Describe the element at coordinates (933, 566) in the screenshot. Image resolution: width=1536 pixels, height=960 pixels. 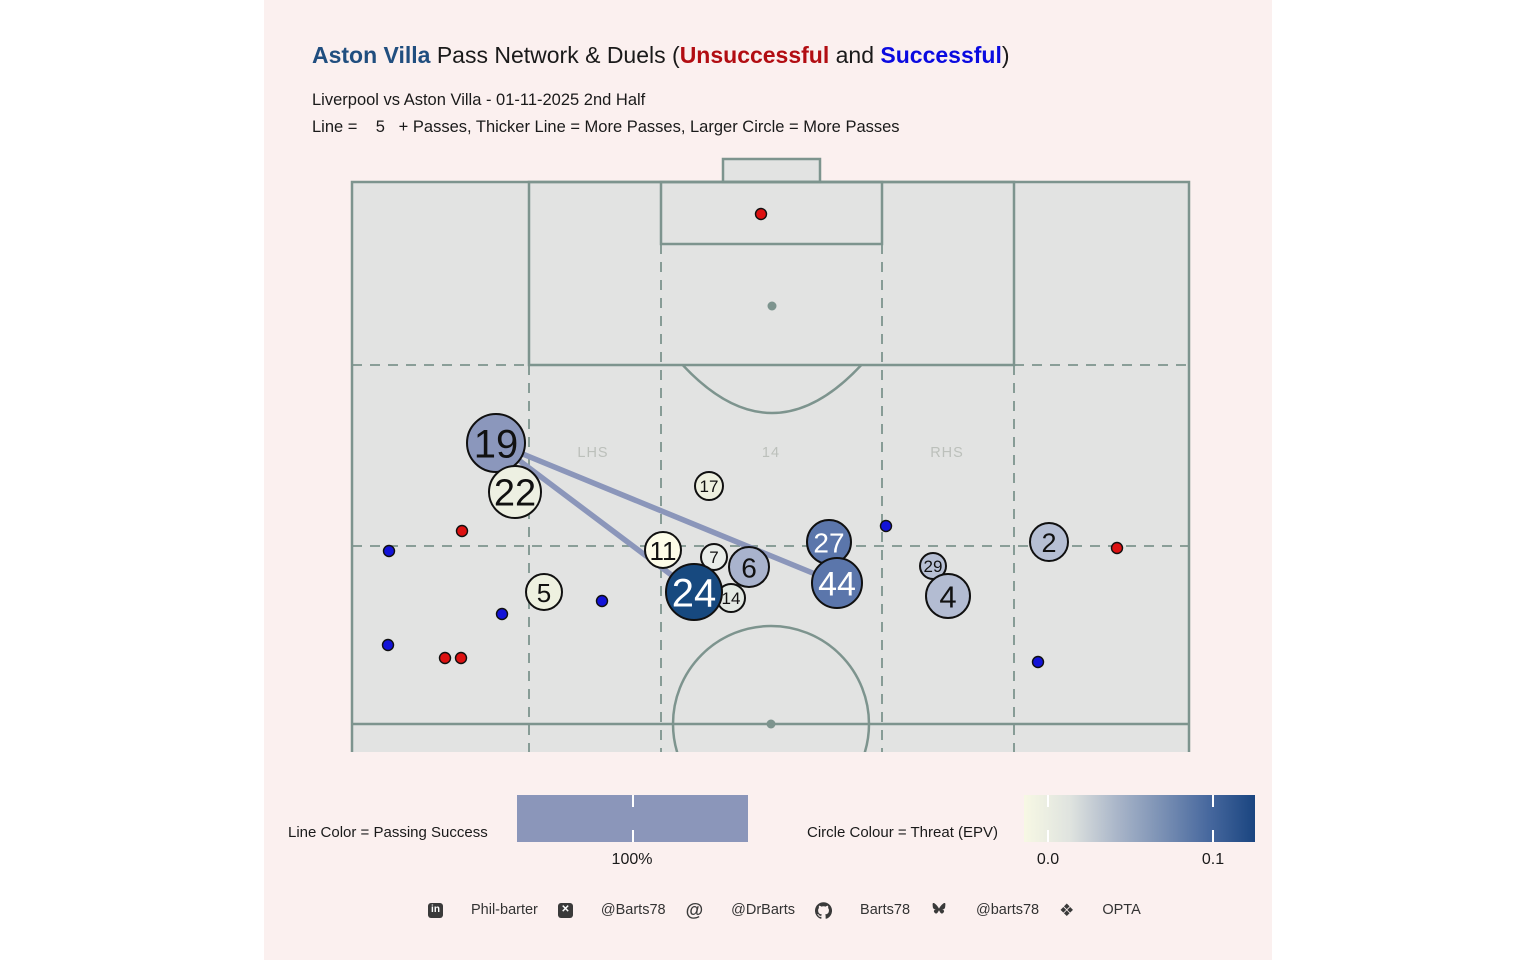
I see `player-node-label-29: 29` at that location.